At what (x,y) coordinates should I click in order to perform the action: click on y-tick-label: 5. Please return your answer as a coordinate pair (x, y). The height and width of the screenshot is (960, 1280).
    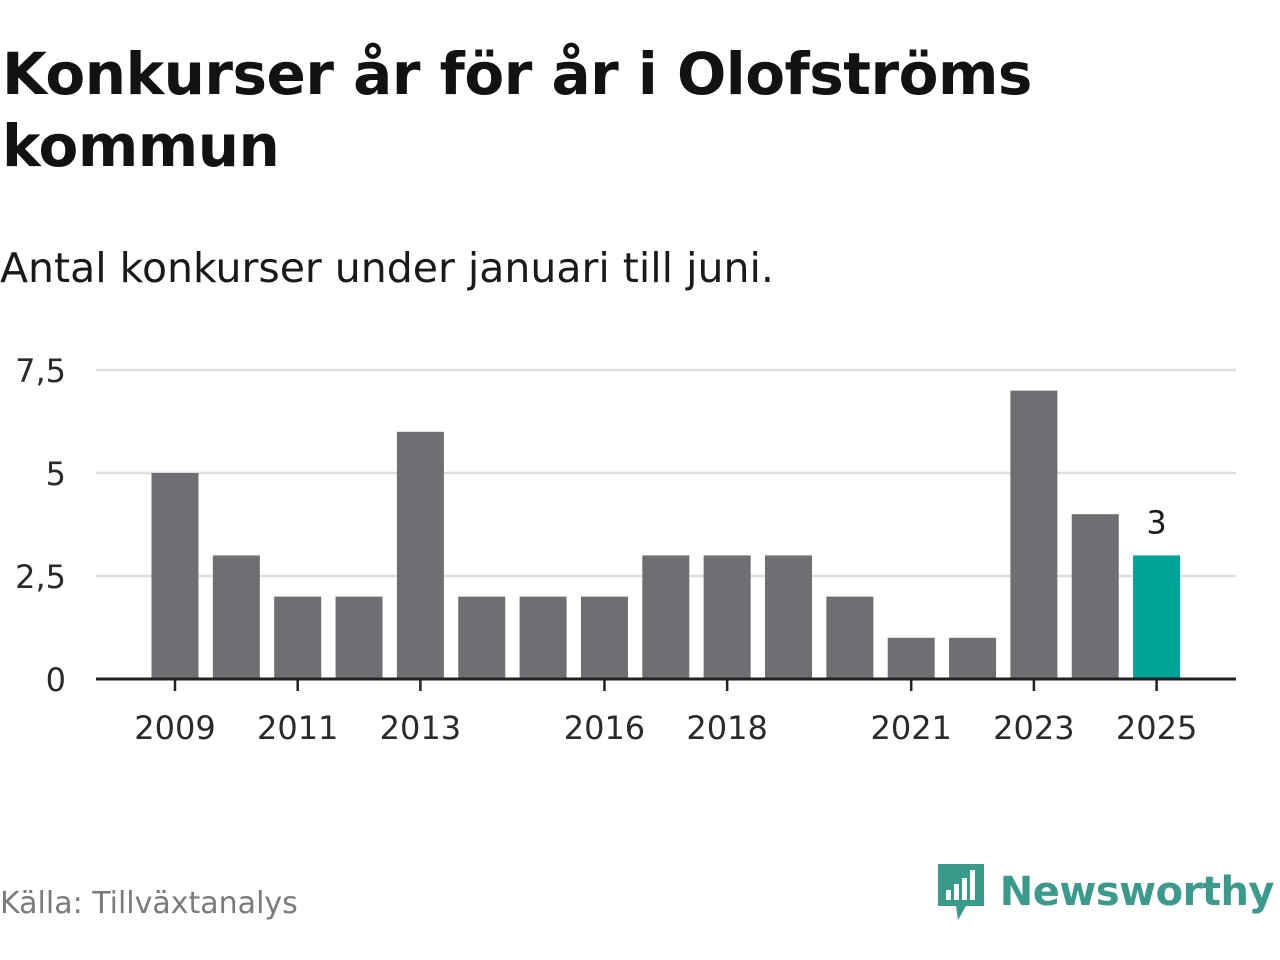
    Looking at the image, I should click on (56, 474).